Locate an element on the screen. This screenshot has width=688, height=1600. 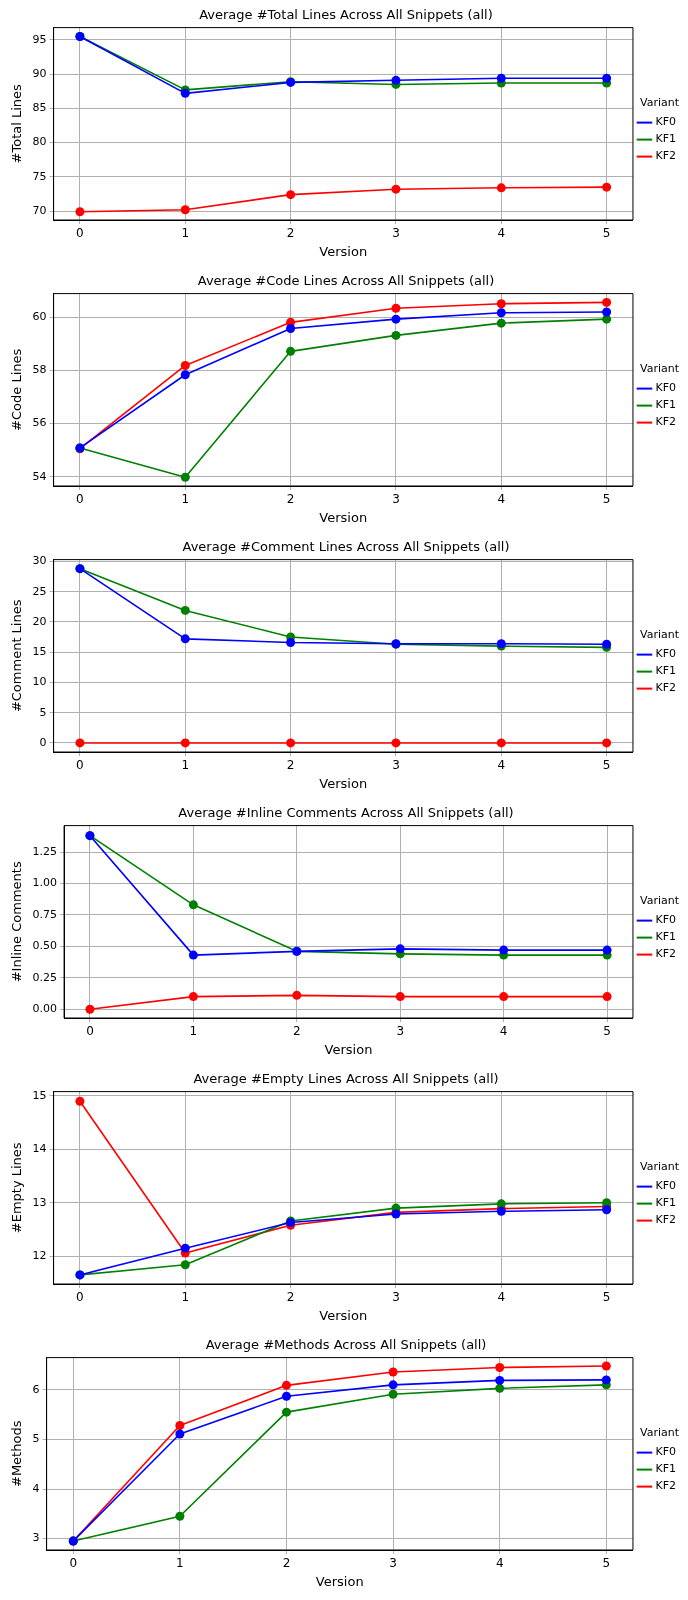
y-tick-label: 90 is located at coordinates (39, 74).